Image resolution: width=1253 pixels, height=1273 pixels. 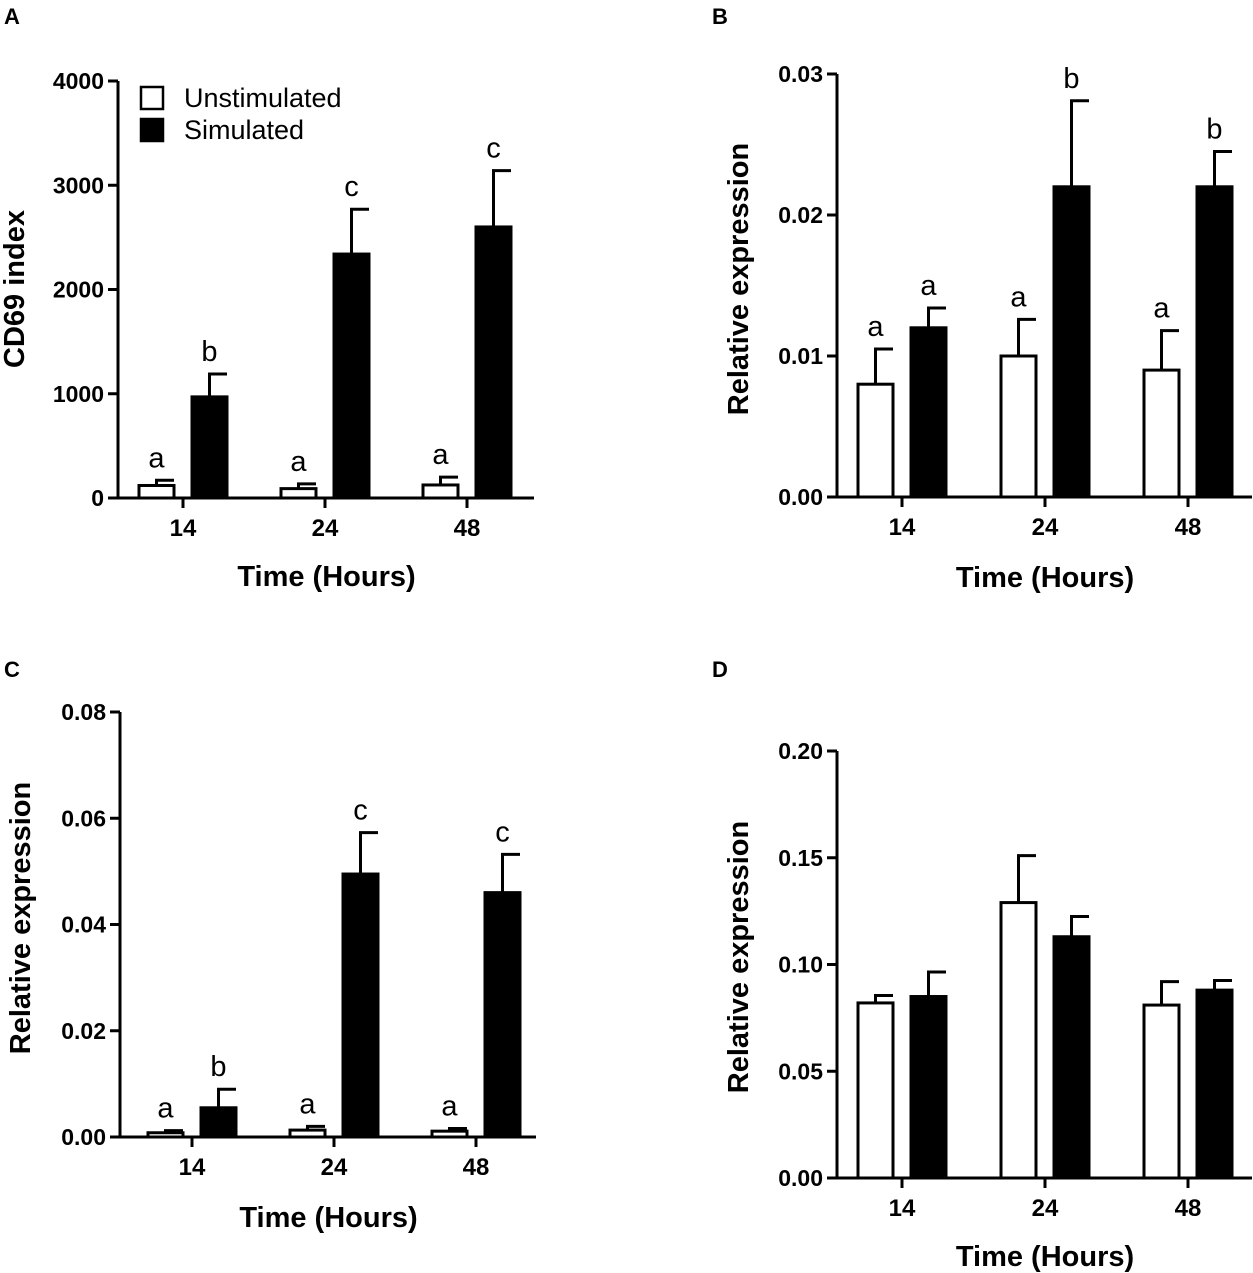 I want to click on y-axis-title: CD69 index, so click(x=15, y=289).